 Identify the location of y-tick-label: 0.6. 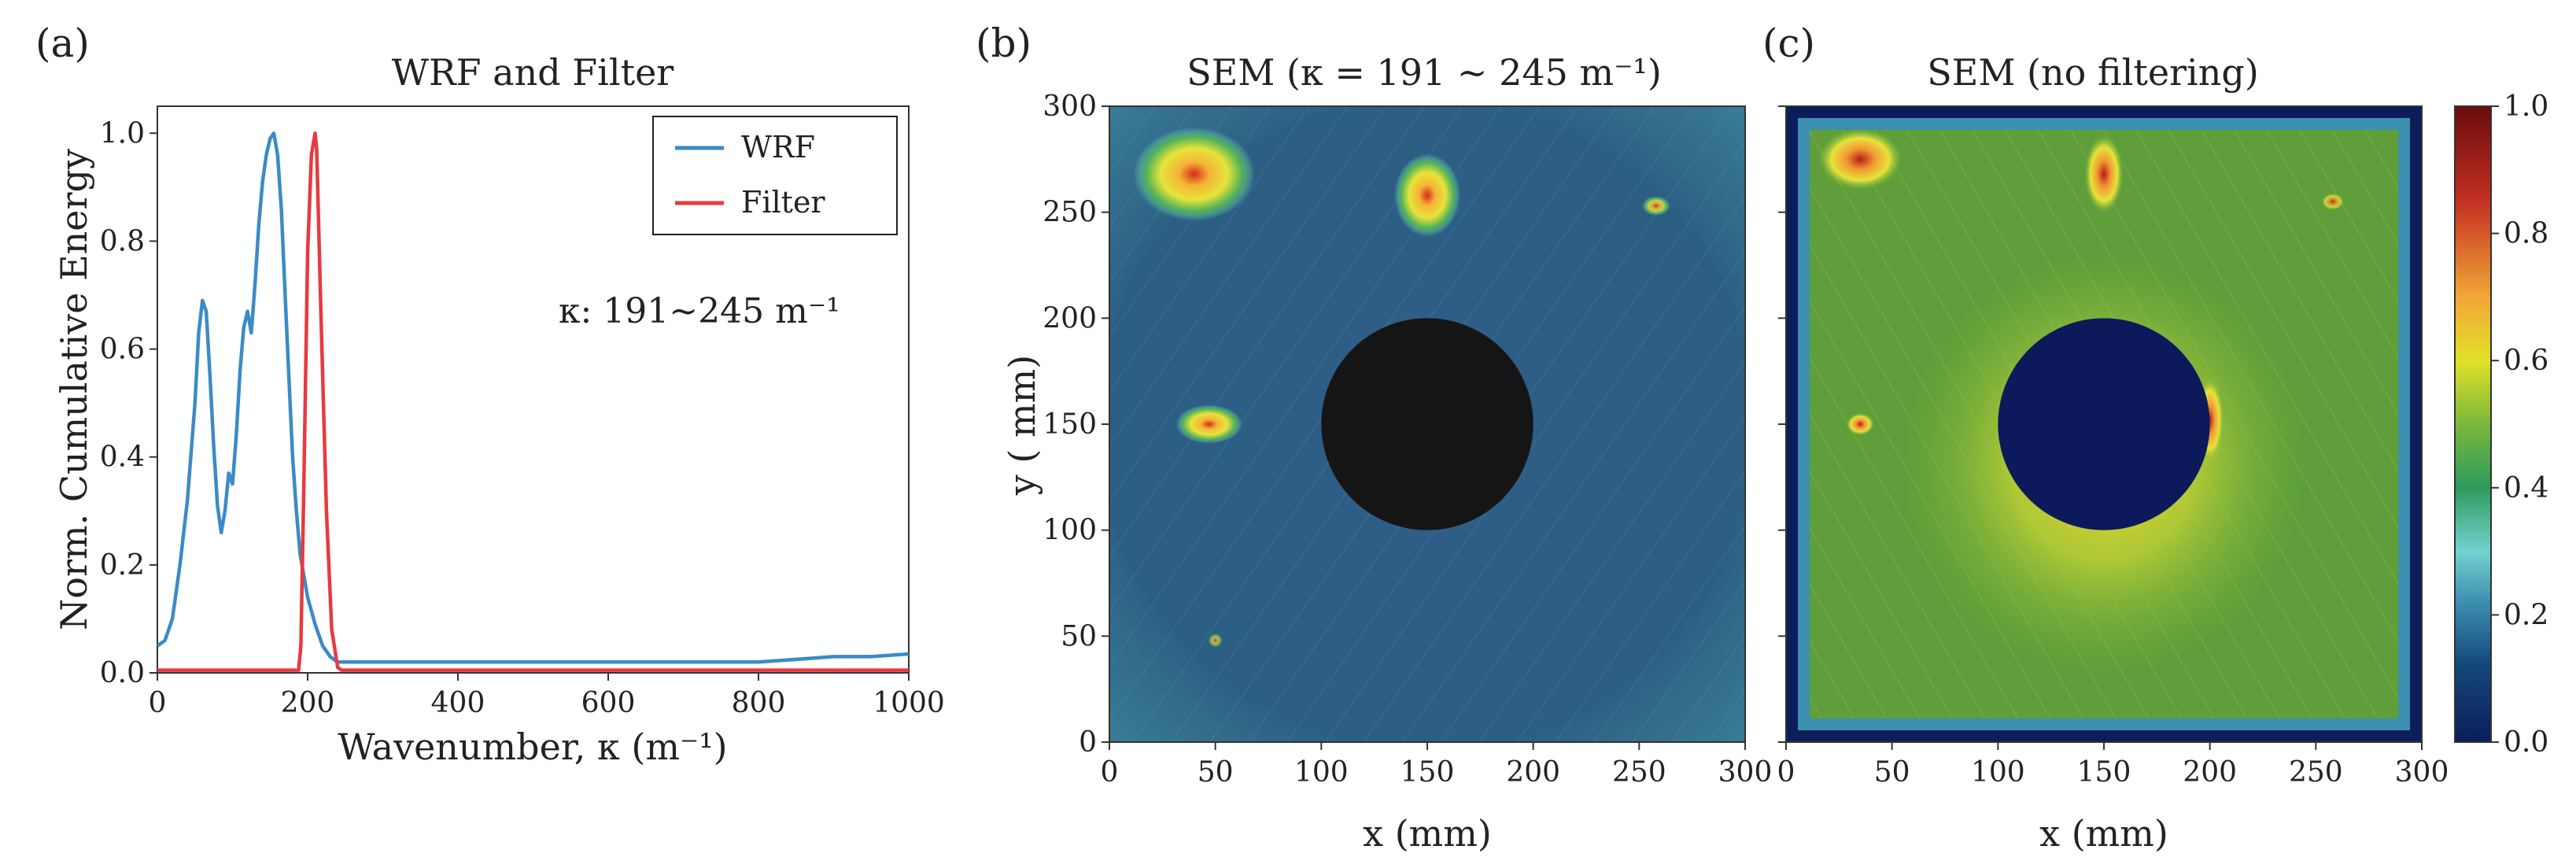
(123, 350).